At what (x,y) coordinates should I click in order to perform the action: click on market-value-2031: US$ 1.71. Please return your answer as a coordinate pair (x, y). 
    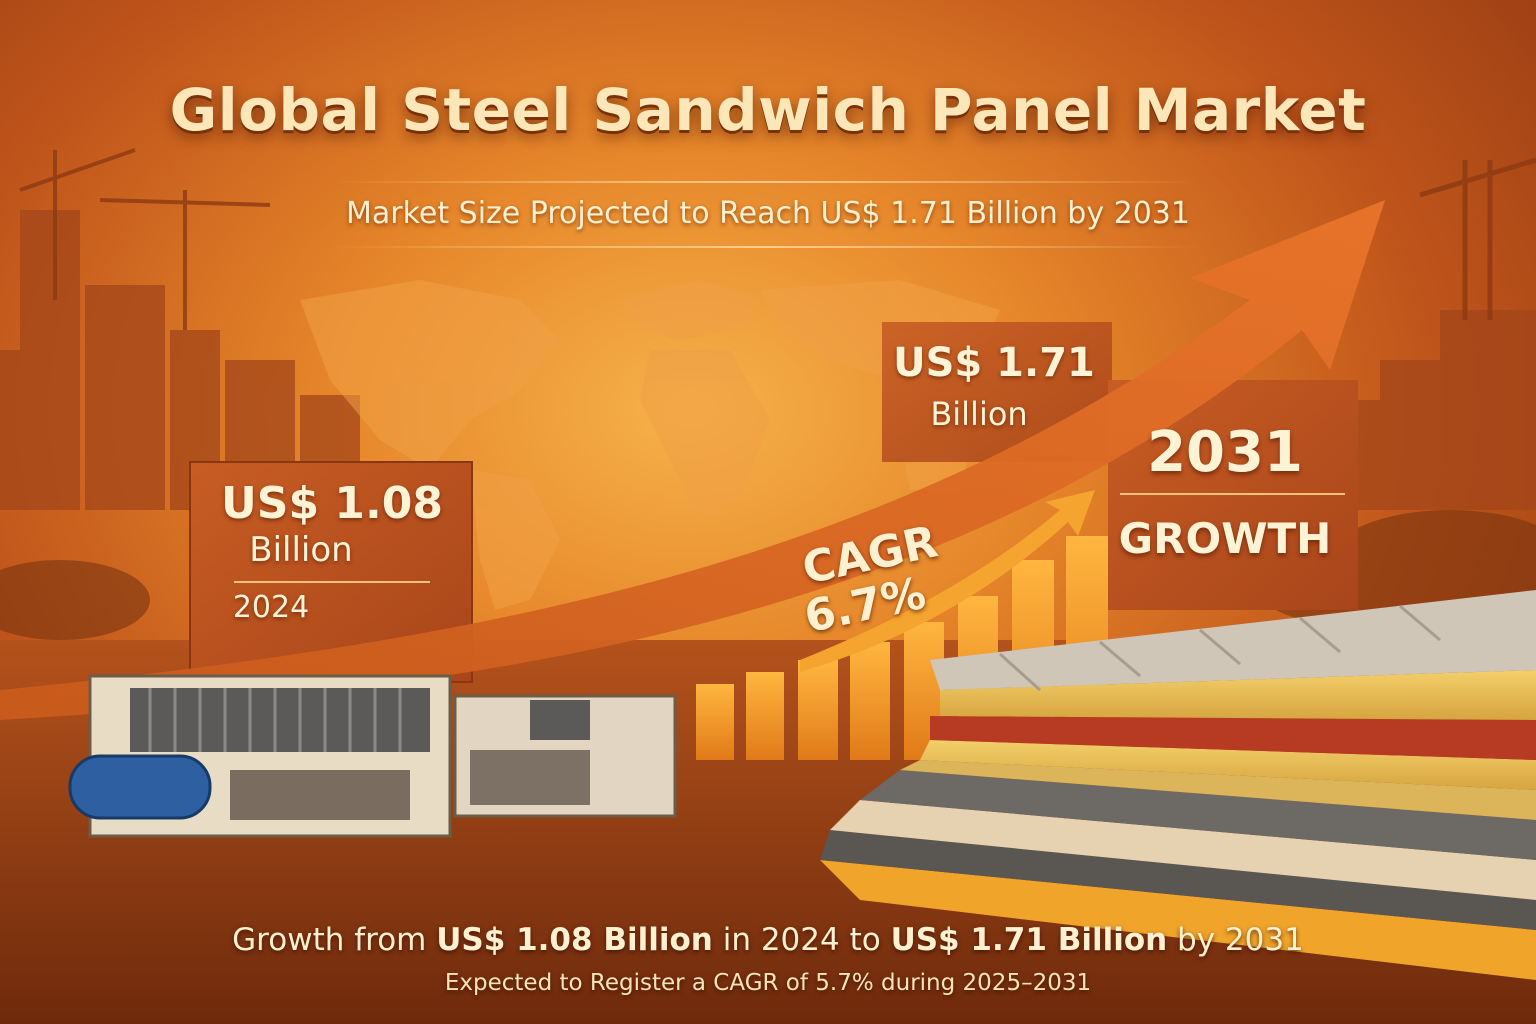
    Looking at the image, I should click on (994, 363).